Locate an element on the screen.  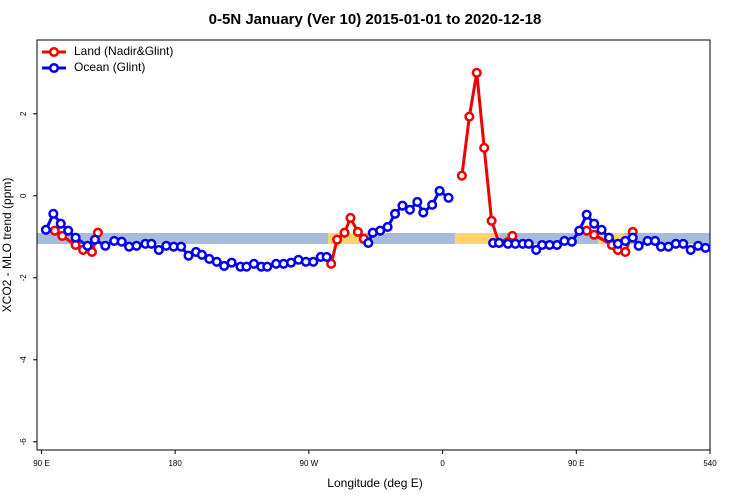
y-tick-label: 0 is located at coordinates (23, 195).